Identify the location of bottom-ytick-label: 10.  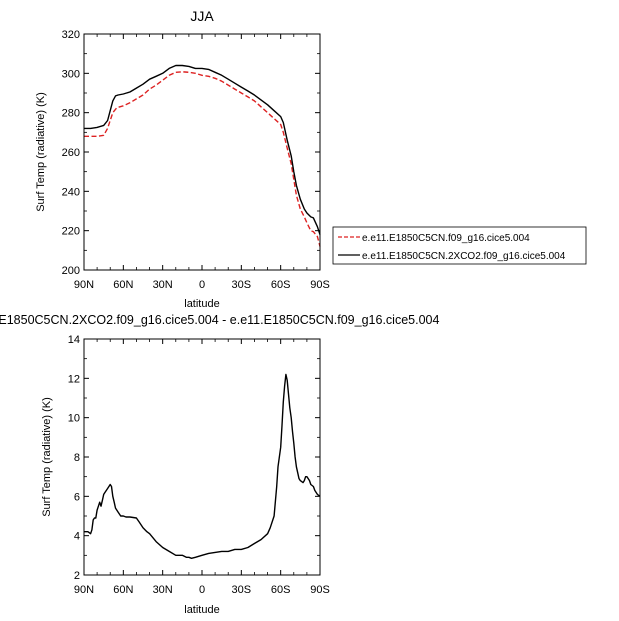
(74, 419).